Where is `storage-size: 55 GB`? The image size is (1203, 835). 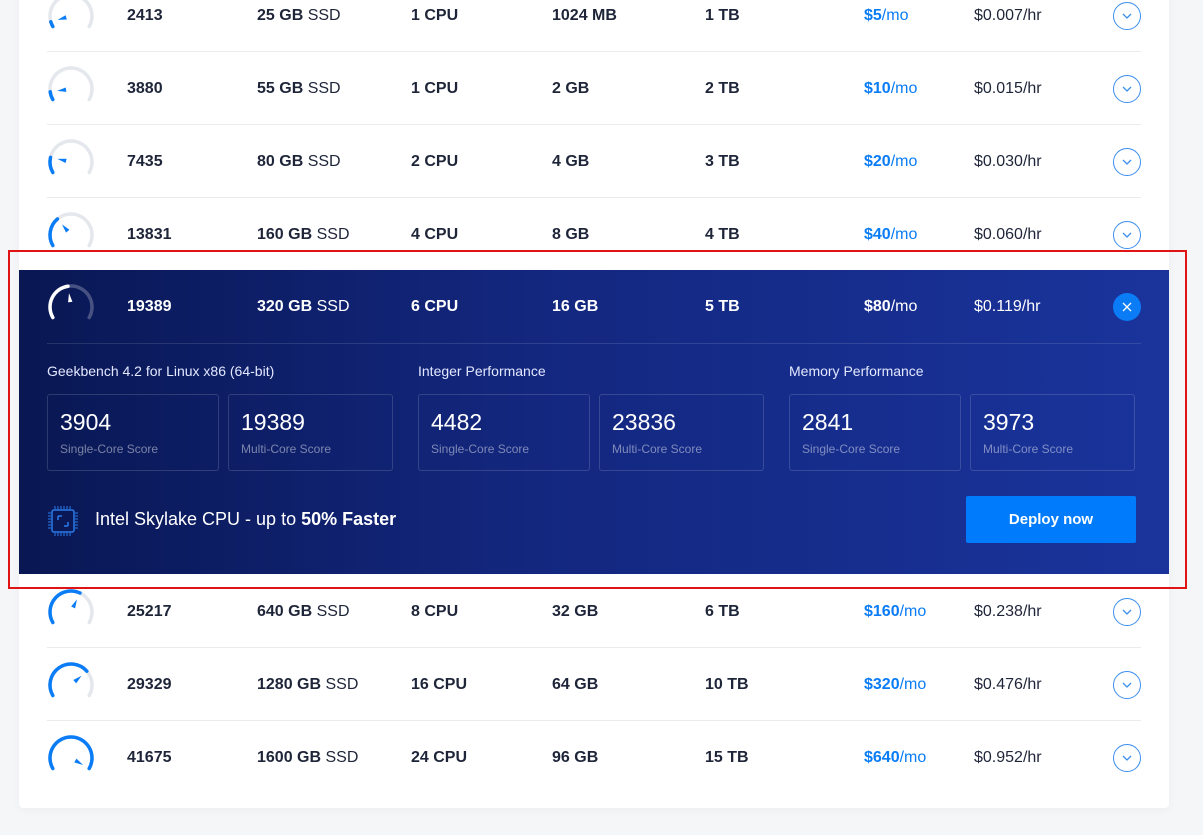
storage-size: 55 GB is located at coordinates (280, 88).